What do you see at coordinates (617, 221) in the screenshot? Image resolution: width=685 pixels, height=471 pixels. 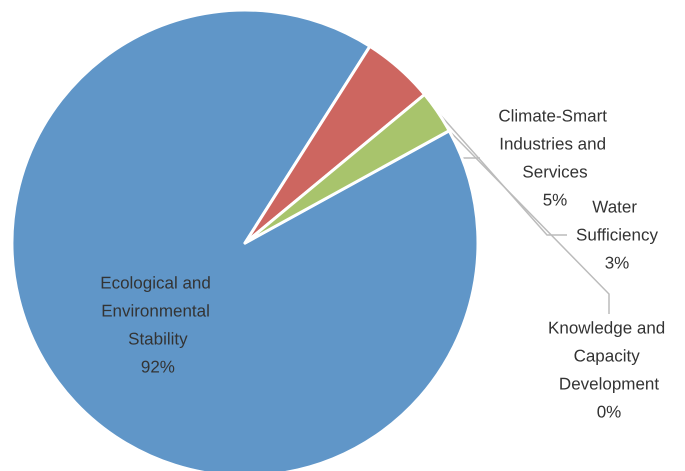 I see `slice-label: Water Sufficiency` at bounding box center [617, 221].